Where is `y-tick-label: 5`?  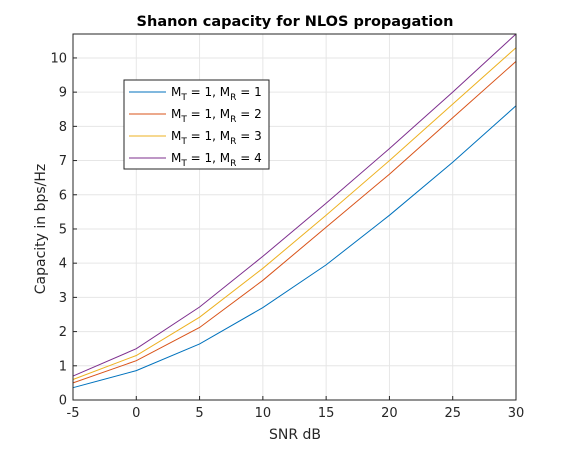
y-tick-label: 5 is located at coordinates (63, 229).